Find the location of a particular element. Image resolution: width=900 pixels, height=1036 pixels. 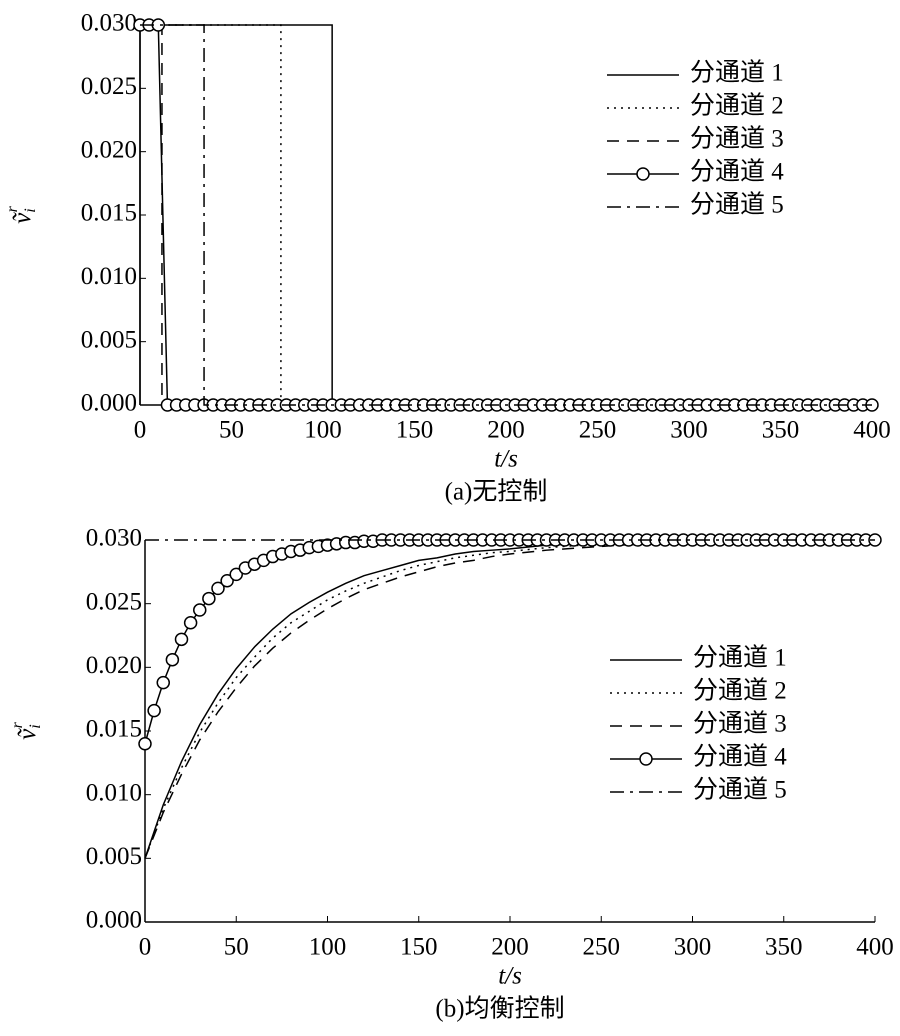

caption: (b)均衡控制 is located at coordinates (499, 1009).